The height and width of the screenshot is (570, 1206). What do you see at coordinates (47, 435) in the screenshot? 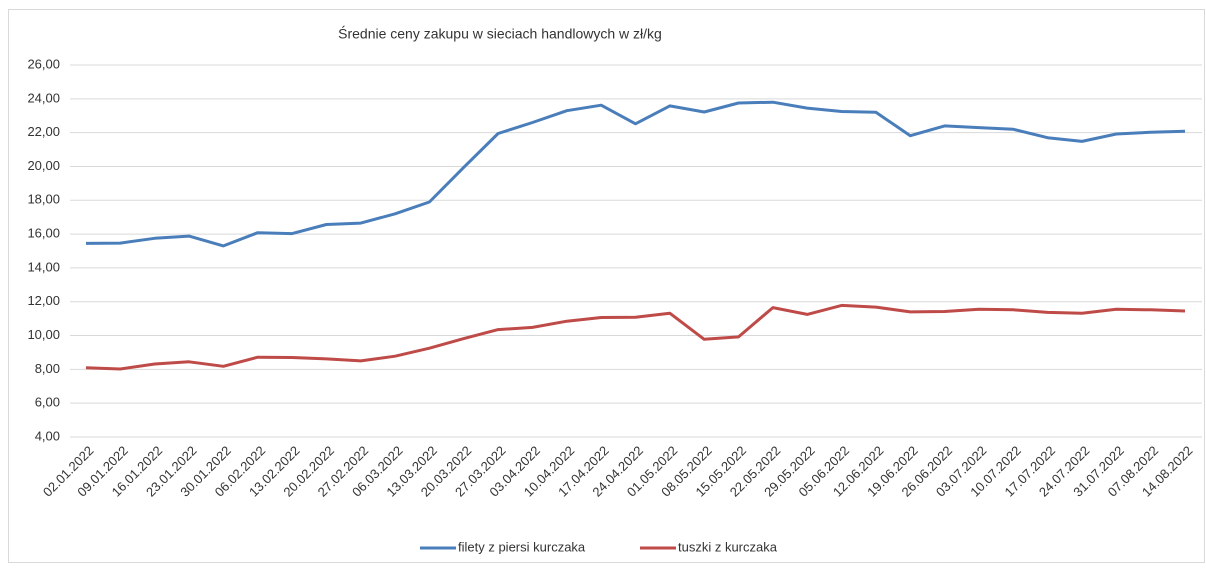
I see `y-tick-label: 4,00` at bounding box center [47, 435].